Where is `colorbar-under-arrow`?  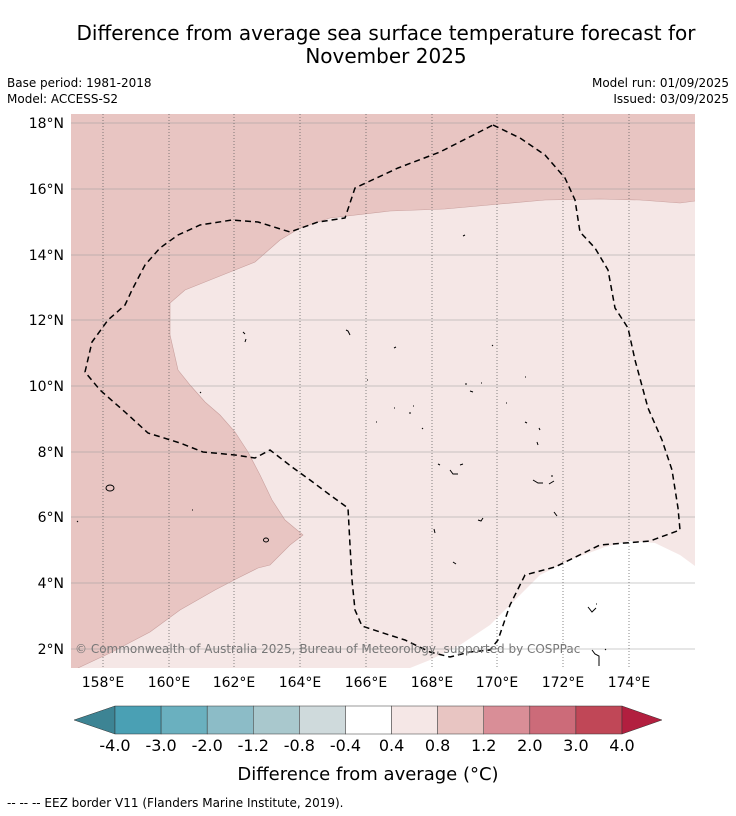
colorbar-under-arrow is located at coordinates (94, 720).